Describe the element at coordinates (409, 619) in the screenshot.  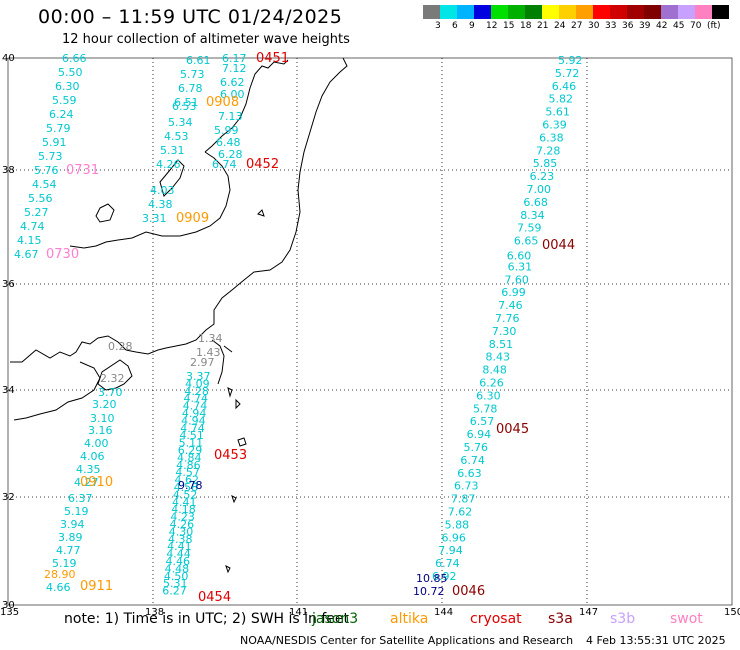
I see `satellite-legend-item: altika` at that location.